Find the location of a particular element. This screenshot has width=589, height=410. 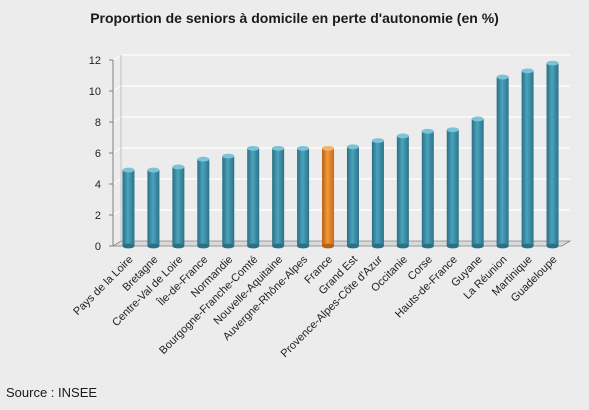

y-tick-label: 6 is located at coordinates (98, 154).